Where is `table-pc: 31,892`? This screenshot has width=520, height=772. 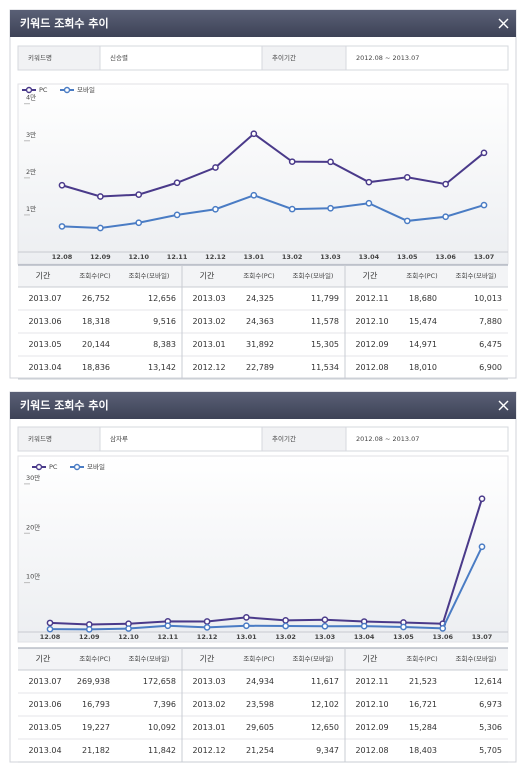 table-pc: 31,892 is located at coordinates (260, 344).